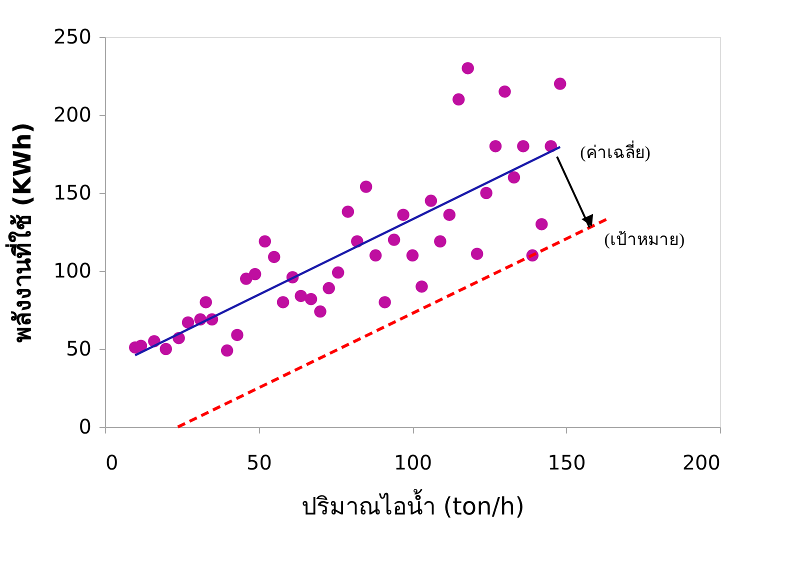 This screenshot has width=797, height=561. What do you see at coordinates (413, 462) in the screenshot?
I see `x-tick-label: 100` at bounding box center [413, 462].